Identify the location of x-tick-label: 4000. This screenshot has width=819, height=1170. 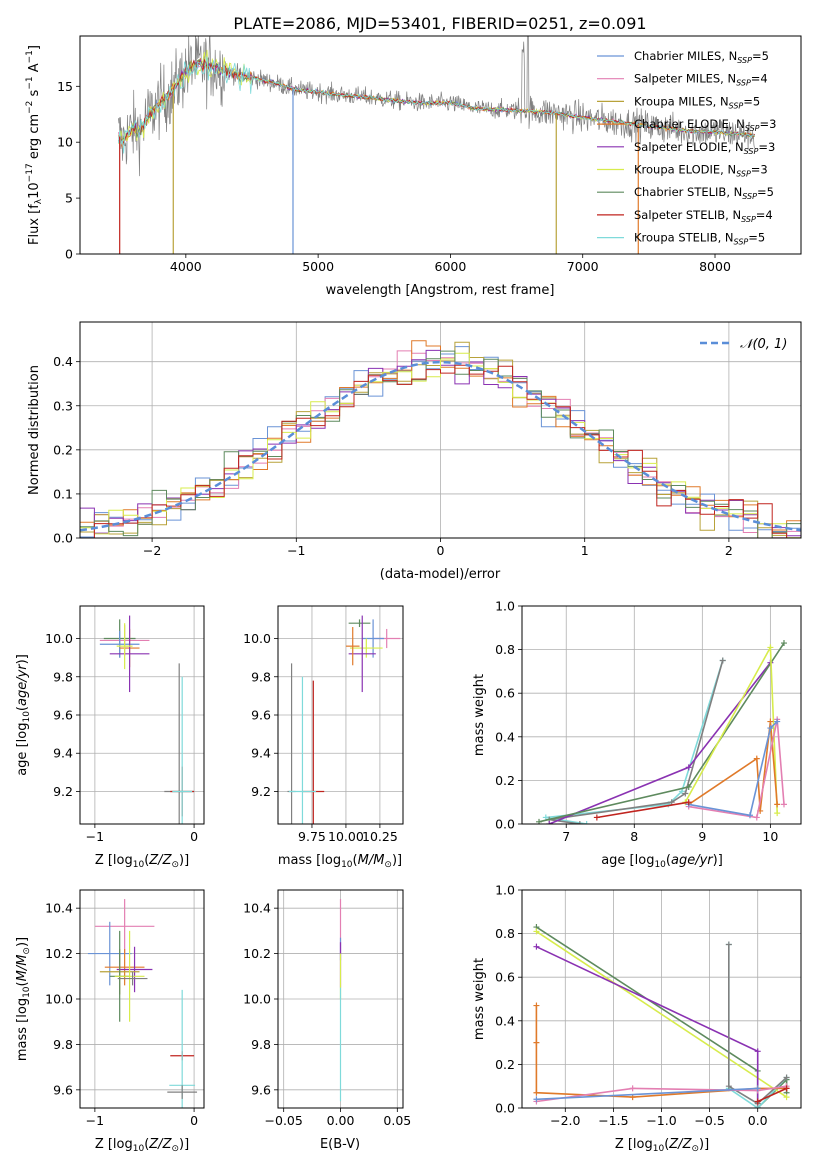
(186, 266).